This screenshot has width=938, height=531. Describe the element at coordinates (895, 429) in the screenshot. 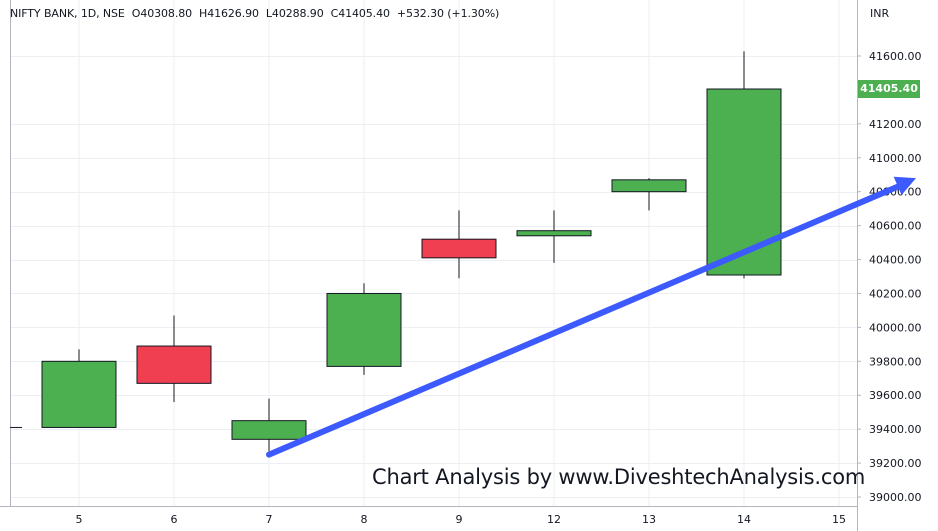

I see `y-tick-label: 39400.00` at that location.